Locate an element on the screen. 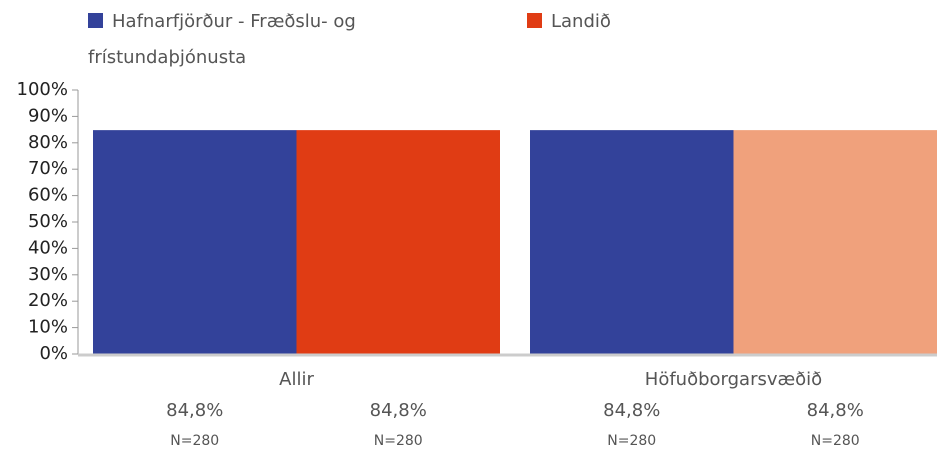 Image resolution: width=943 pixels, height=454 pixels. x-tick-label: Höfuðborgarsvæðið is located at coordinates (733, 379).